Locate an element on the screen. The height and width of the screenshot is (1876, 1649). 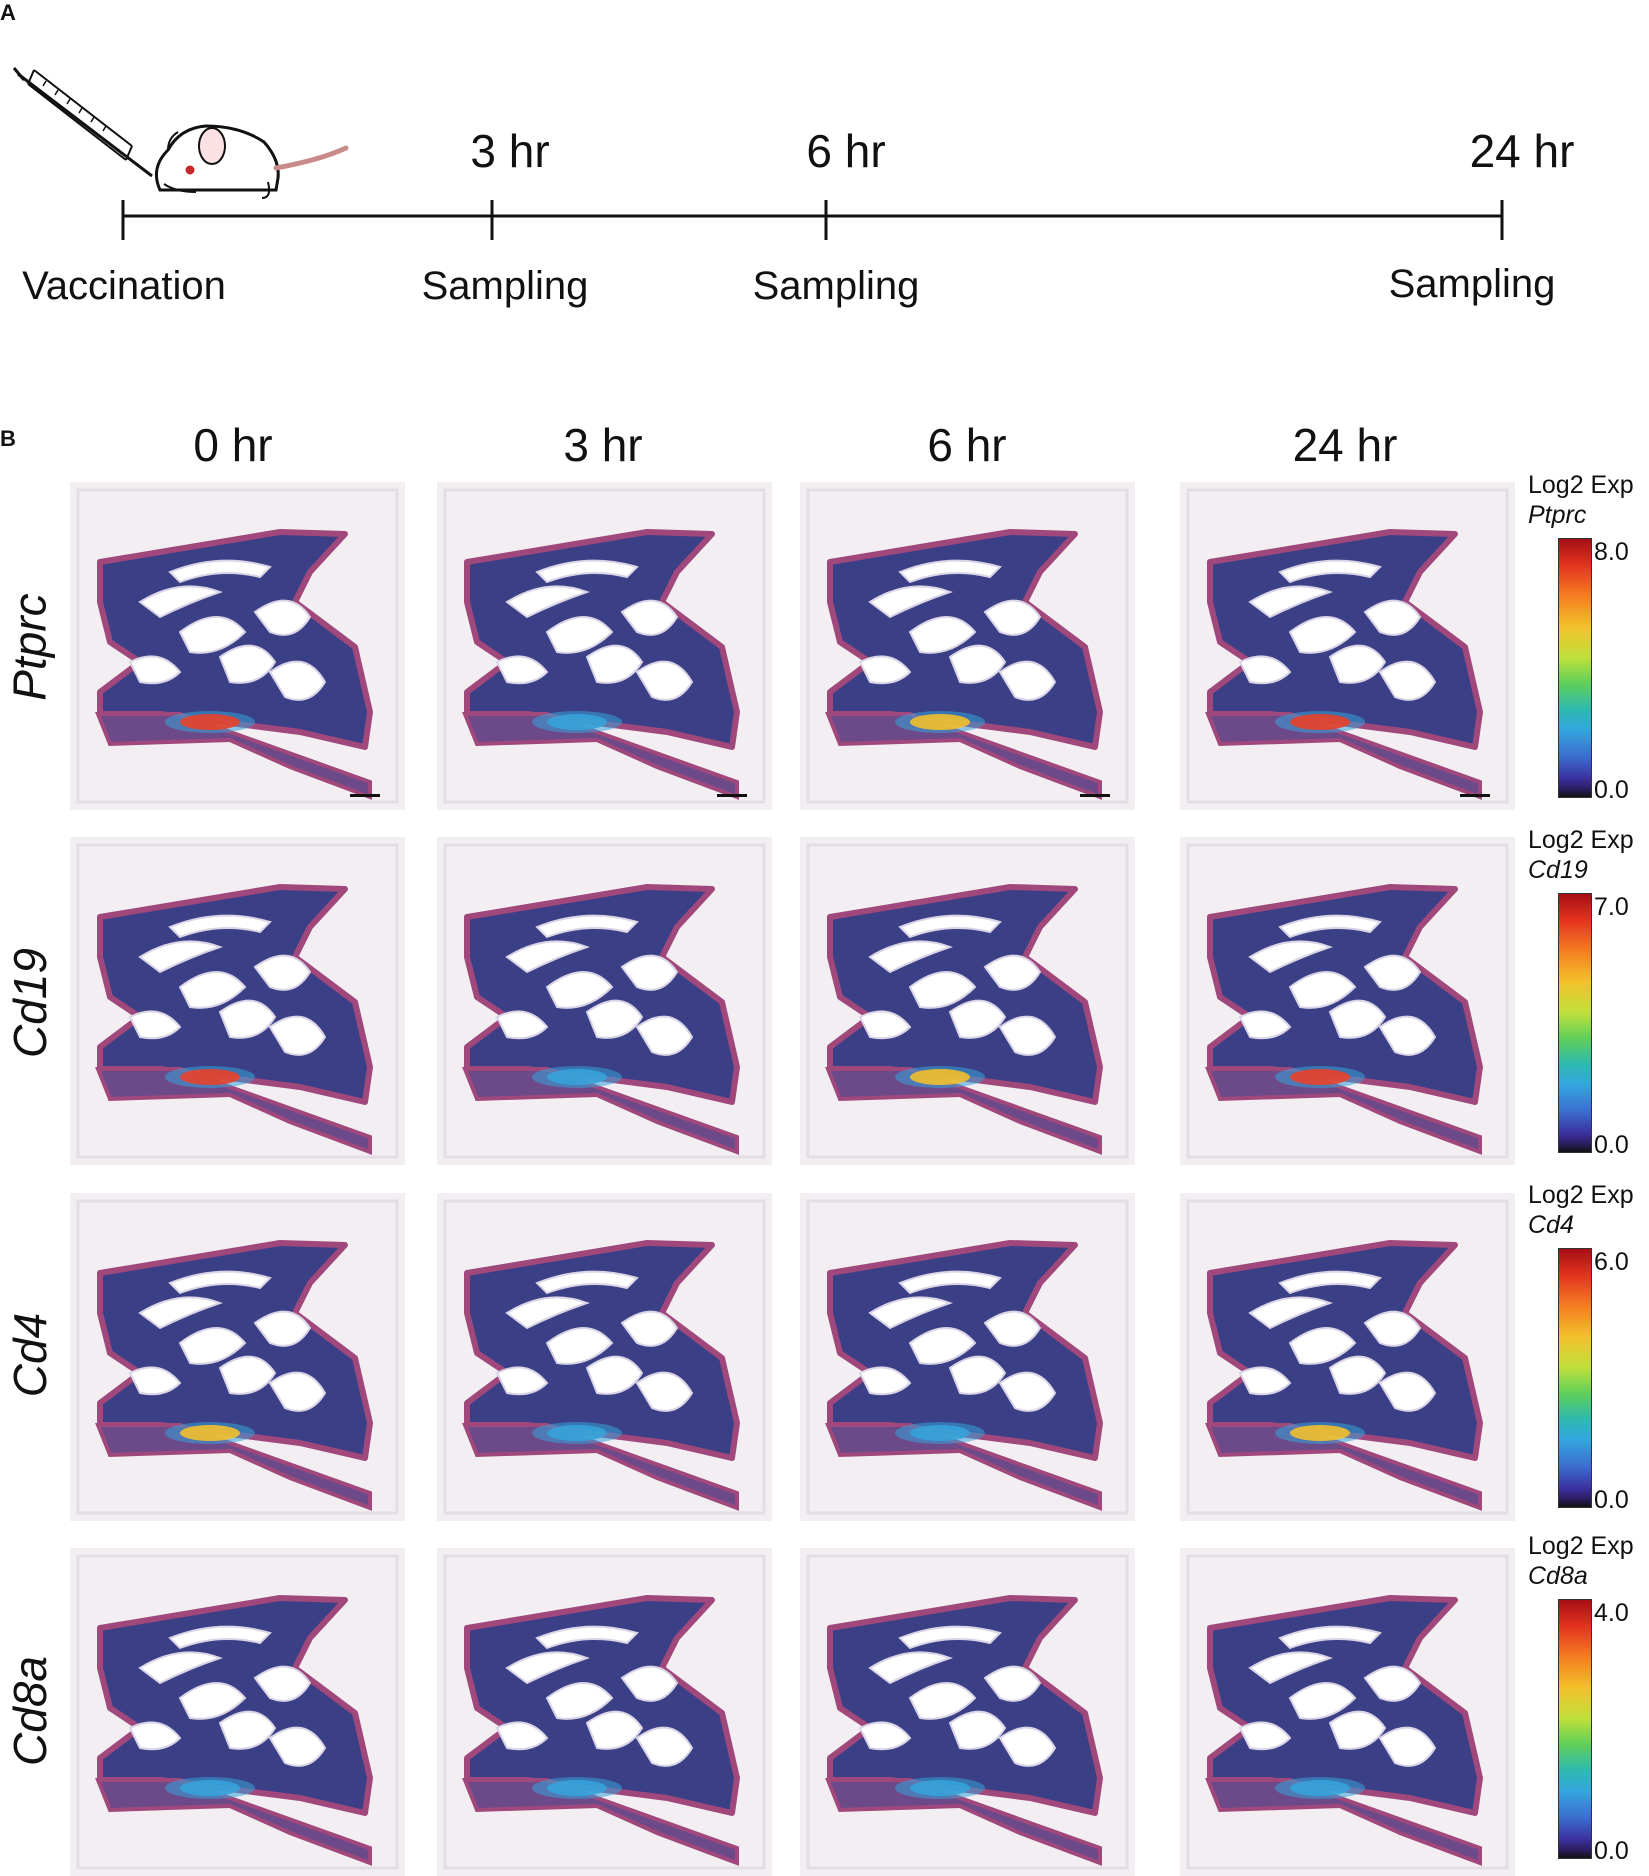
colorbar-max: 4.0 is located at coordinates (1611, 1613).